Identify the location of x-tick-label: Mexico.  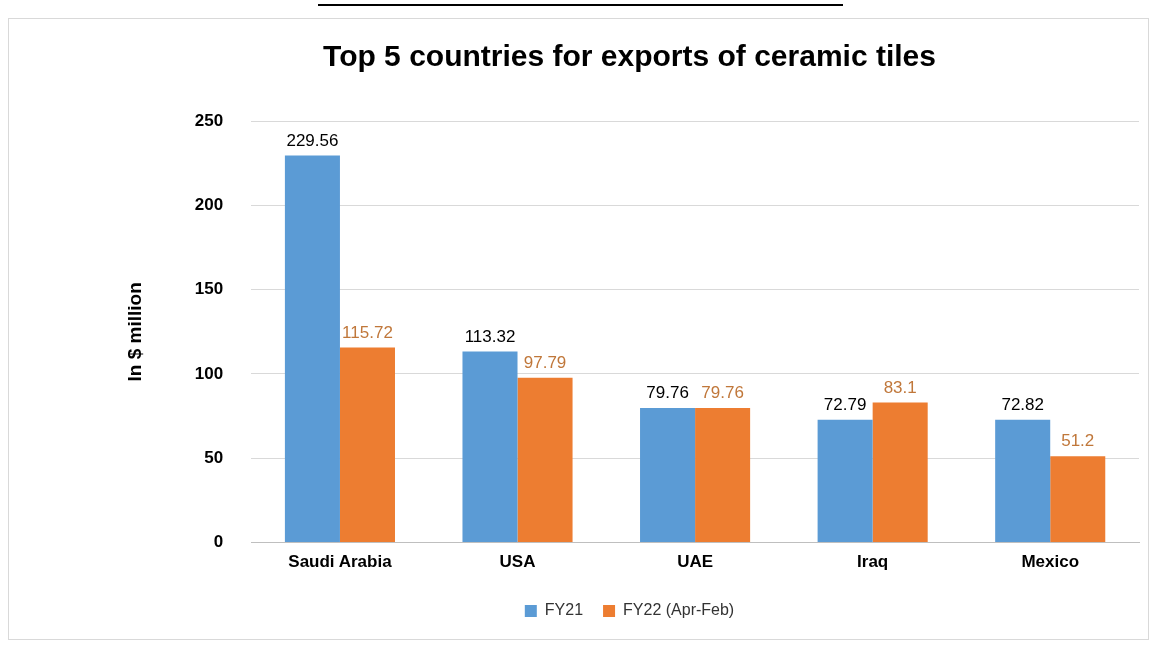
(1050, 562).